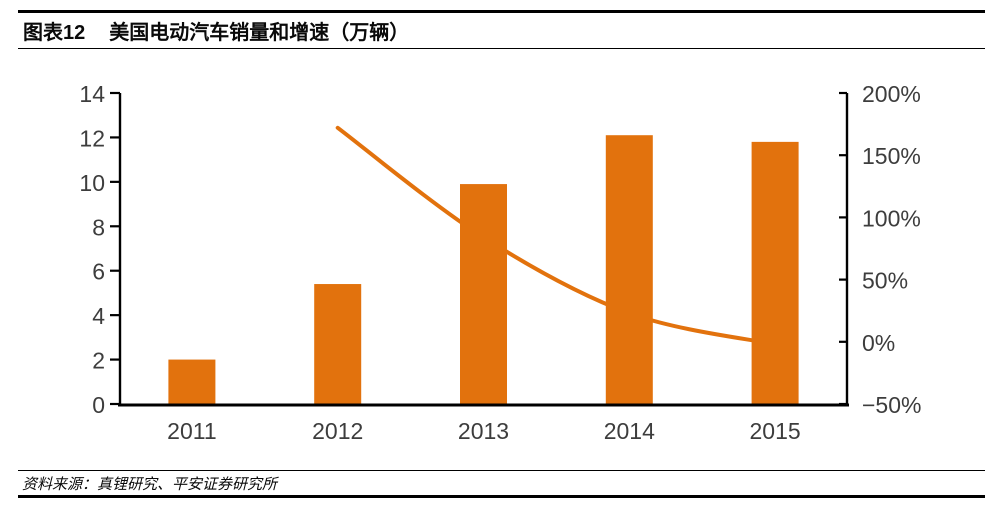 This screenshot has width=987, height=513. Describe the element at coordinates (337, 431) in the screenshot. I see `year-label-2012: 2012` at that location.